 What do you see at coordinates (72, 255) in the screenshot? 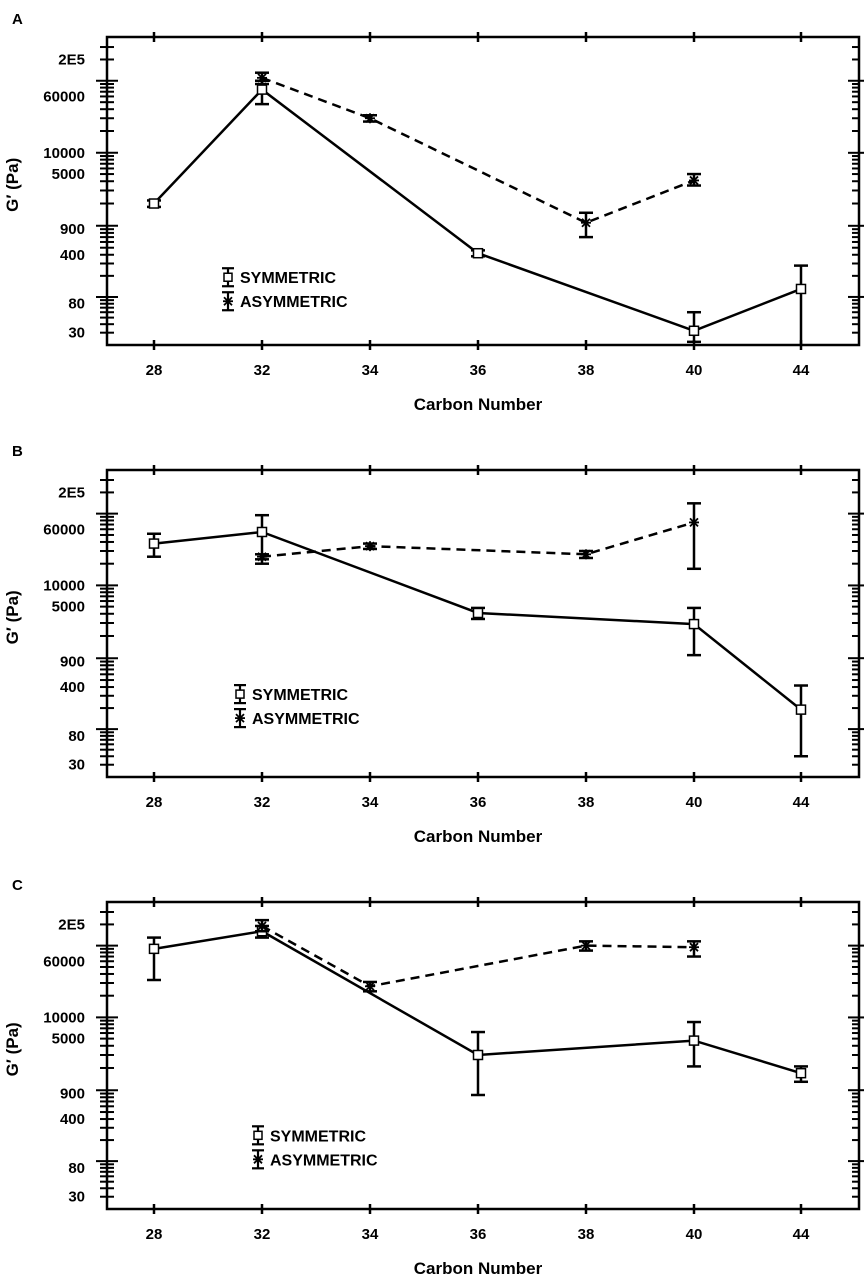
I see `y-tick-label: 400` at bounding box center [72, 255].